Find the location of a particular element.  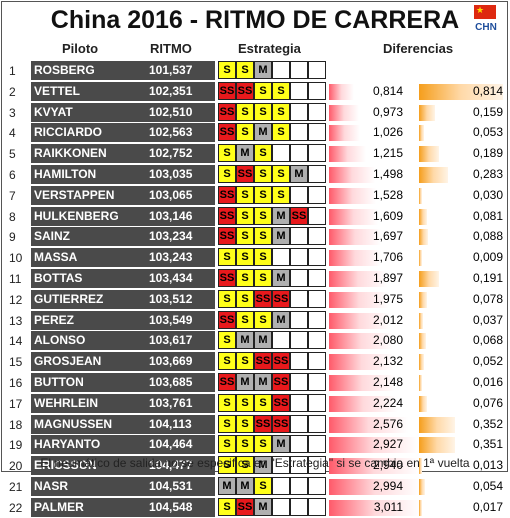

table-row: 19 HARYANTO 104,464 S S S M 2,927 0,351 is located at coordinates (254, 445).